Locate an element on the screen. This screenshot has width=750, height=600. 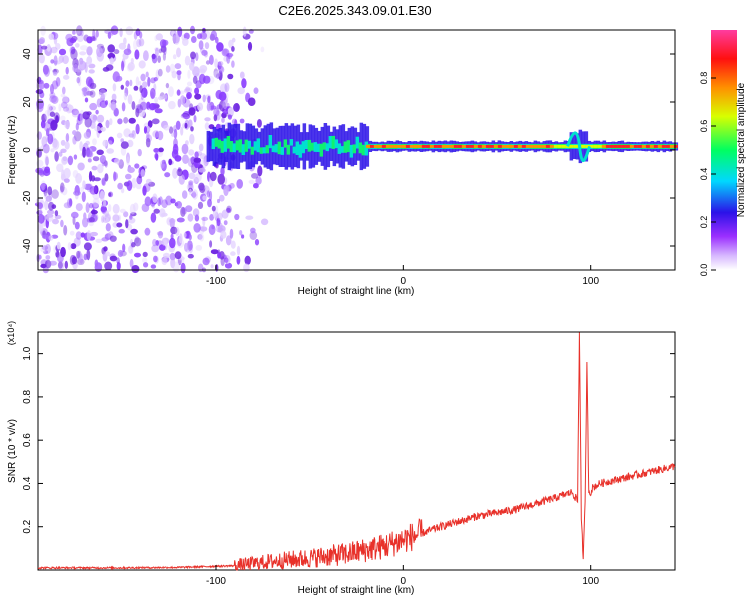
colorbar-tick-label: 0.8 is located at coordinates (704, 78).